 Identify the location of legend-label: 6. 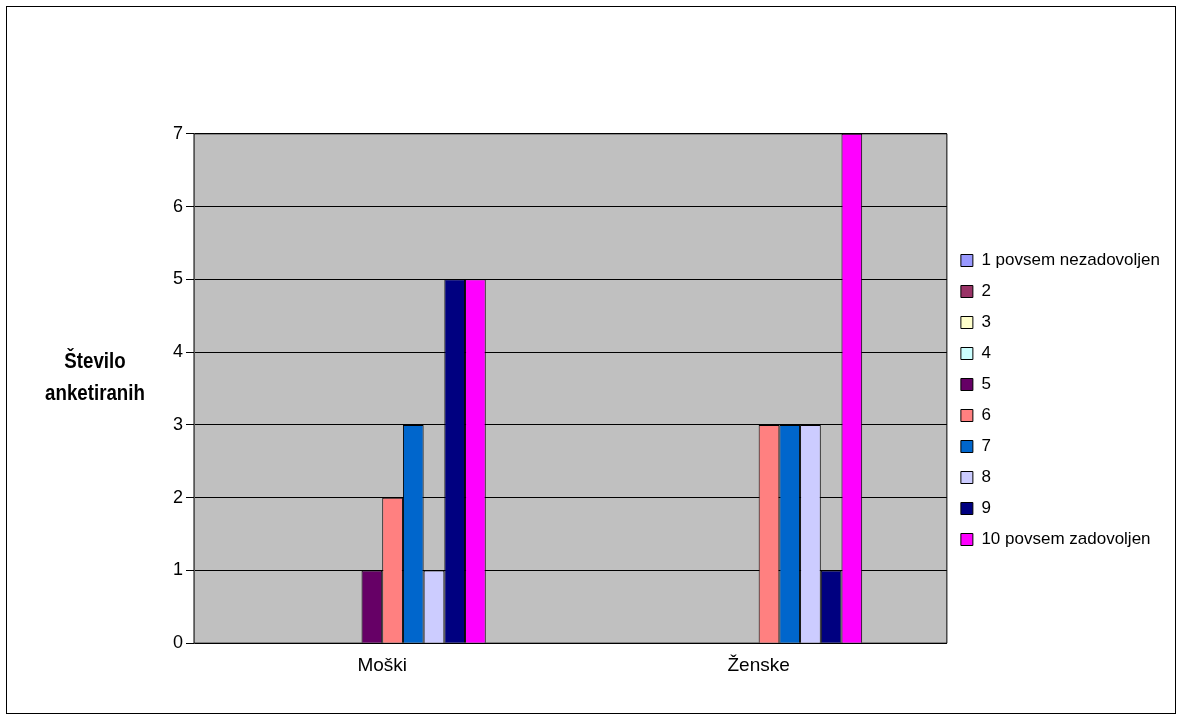
(986, 415).